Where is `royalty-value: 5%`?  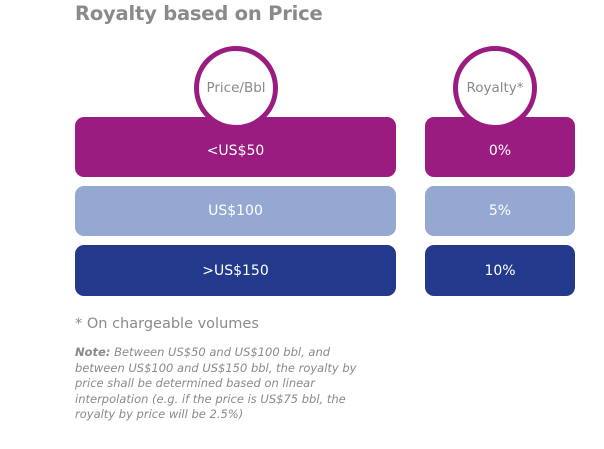 royalty-value: 5% is located at coordinates (500, 211).